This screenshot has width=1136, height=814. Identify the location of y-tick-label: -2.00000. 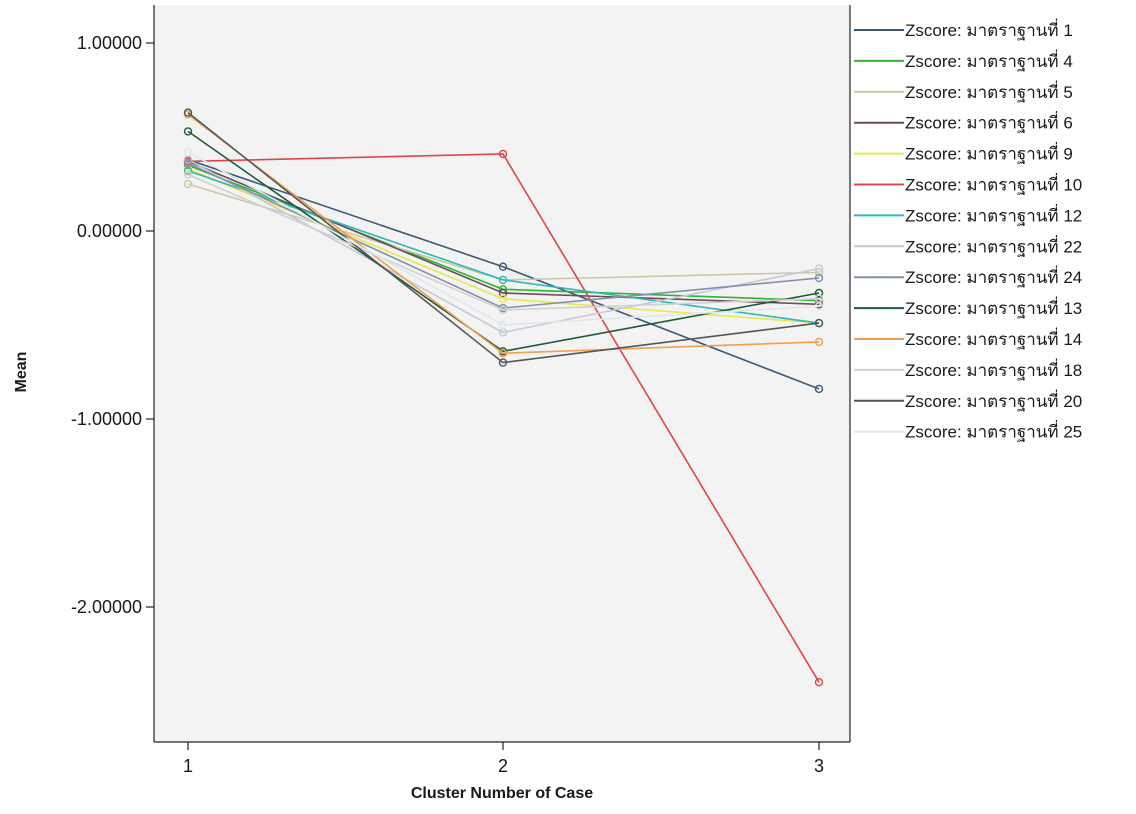
(106, 607).